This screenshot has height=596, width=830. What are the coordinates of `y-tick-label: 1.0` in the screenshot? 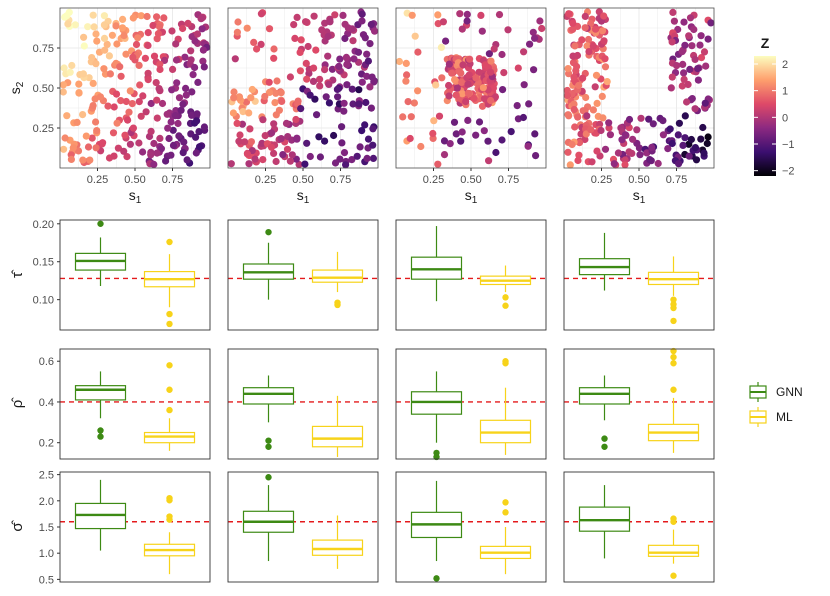 It's located at (46, 554).